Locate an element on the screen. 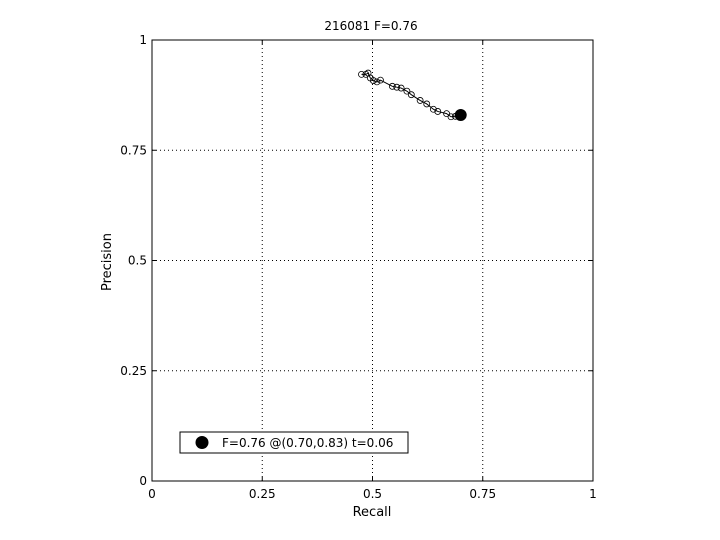 The width and height of the screenshot is (720, 540). y-axis-label: Precision is located at coordinates (107, 262).